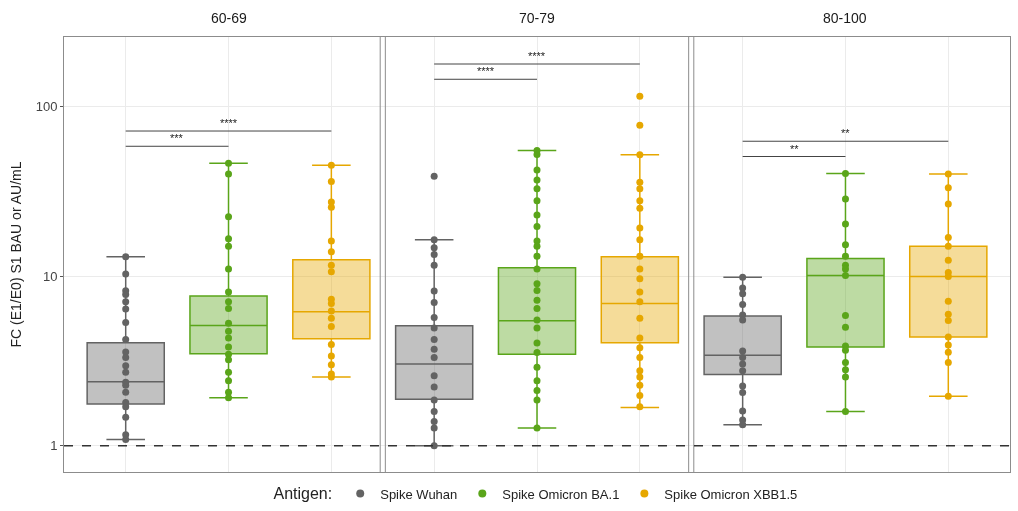 This screenshot has height=511, width=1018. What do you see at coordinates (561, 494) in the screenshot?
I see `legend-label: Spike Omicron BA.1` at bounding box center [561, 494].